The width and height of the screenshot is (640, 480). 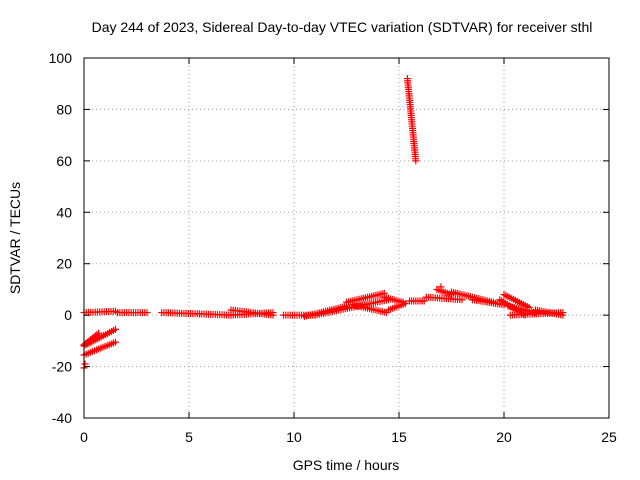 I want to click on y-tick-label: -40, so click(x=62, y=418).